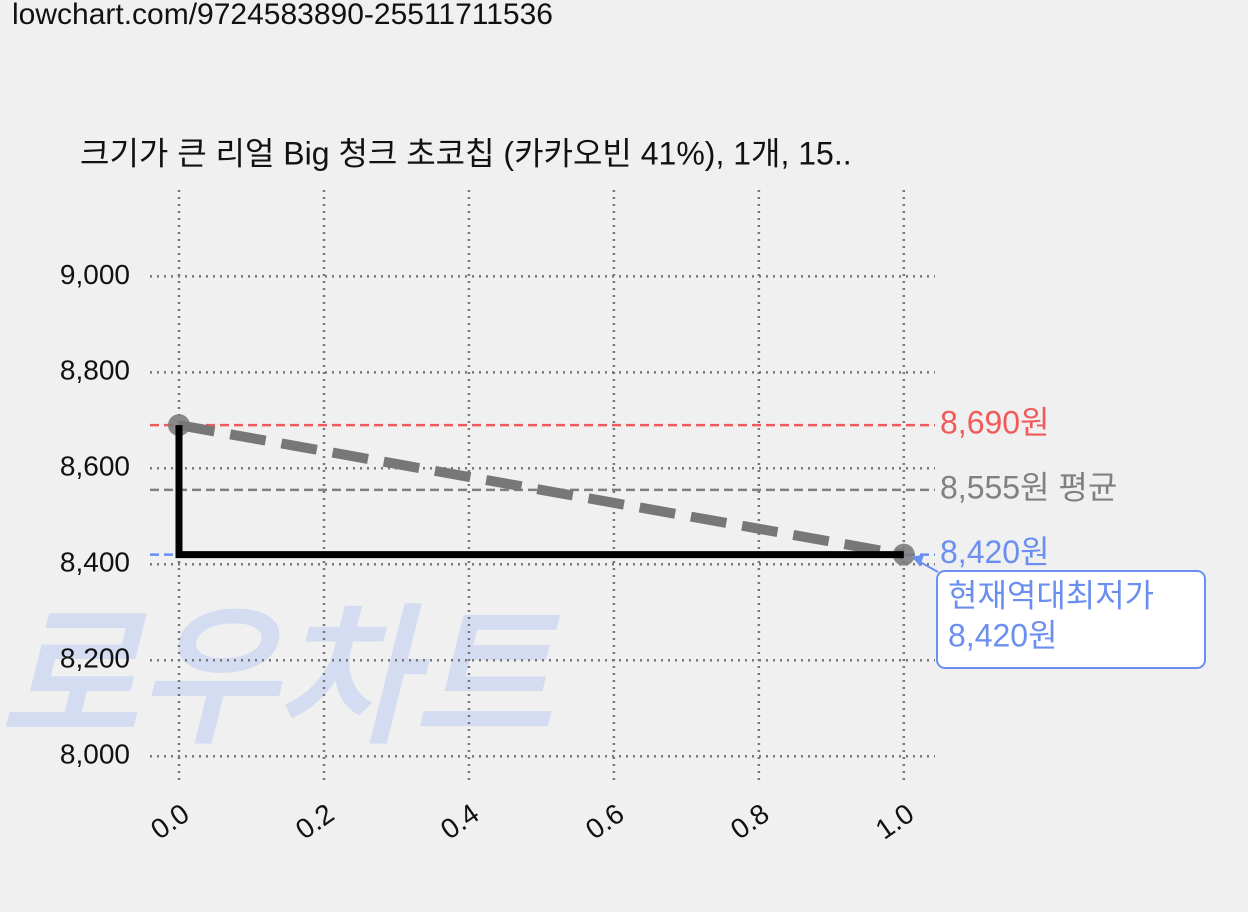 This screenshot has height=912, width=1248. I want to click on y-tick-label: 8,000, so click(95, 754).